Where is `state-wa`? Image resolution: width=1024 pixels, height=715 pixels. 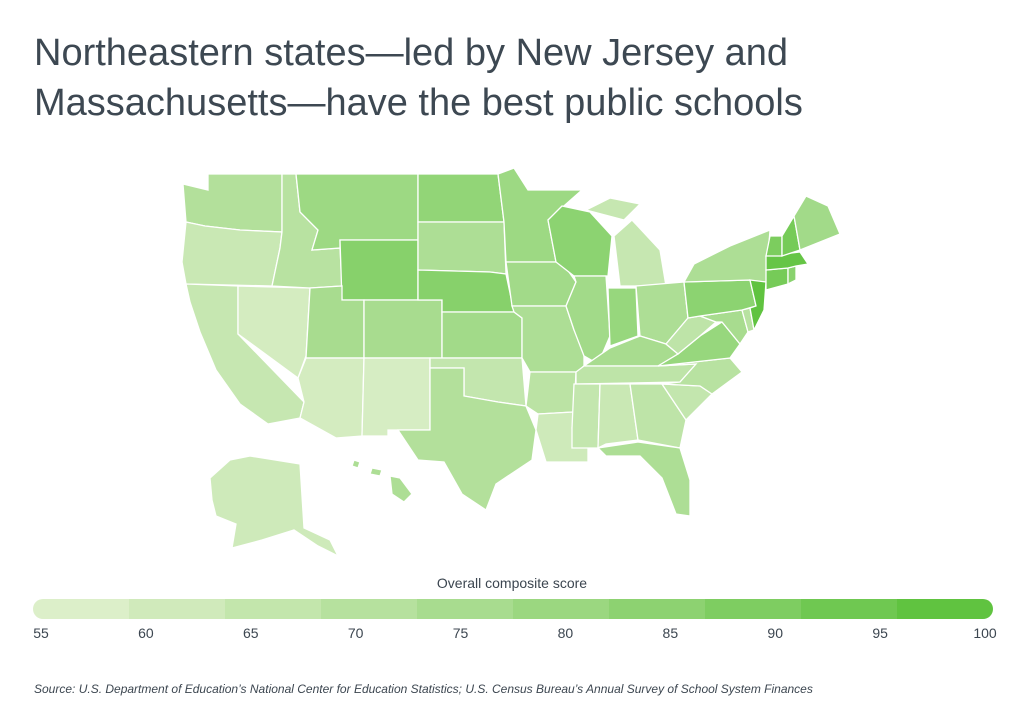
state-wa is located at coordinates (232, 203).